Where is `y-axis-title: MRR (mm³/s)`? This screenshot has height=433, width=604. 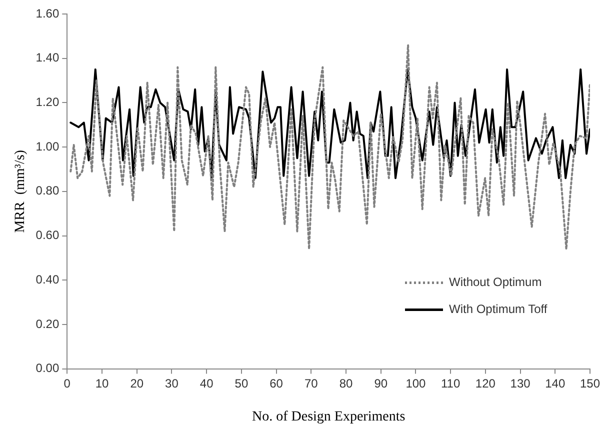
y-axis-title: MRR (mm³/s) is located at coordinates (20, 191).